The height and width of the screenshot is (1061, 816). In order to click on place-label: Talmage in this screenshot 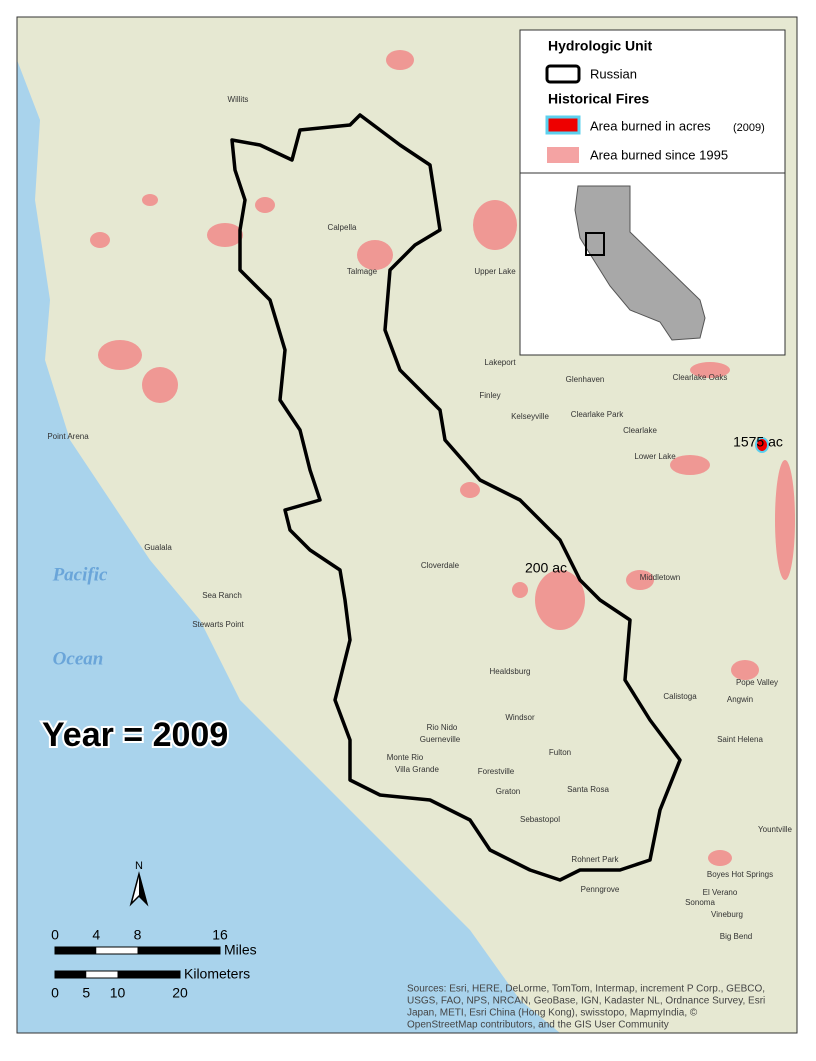, I will do `click(362, 271)`.